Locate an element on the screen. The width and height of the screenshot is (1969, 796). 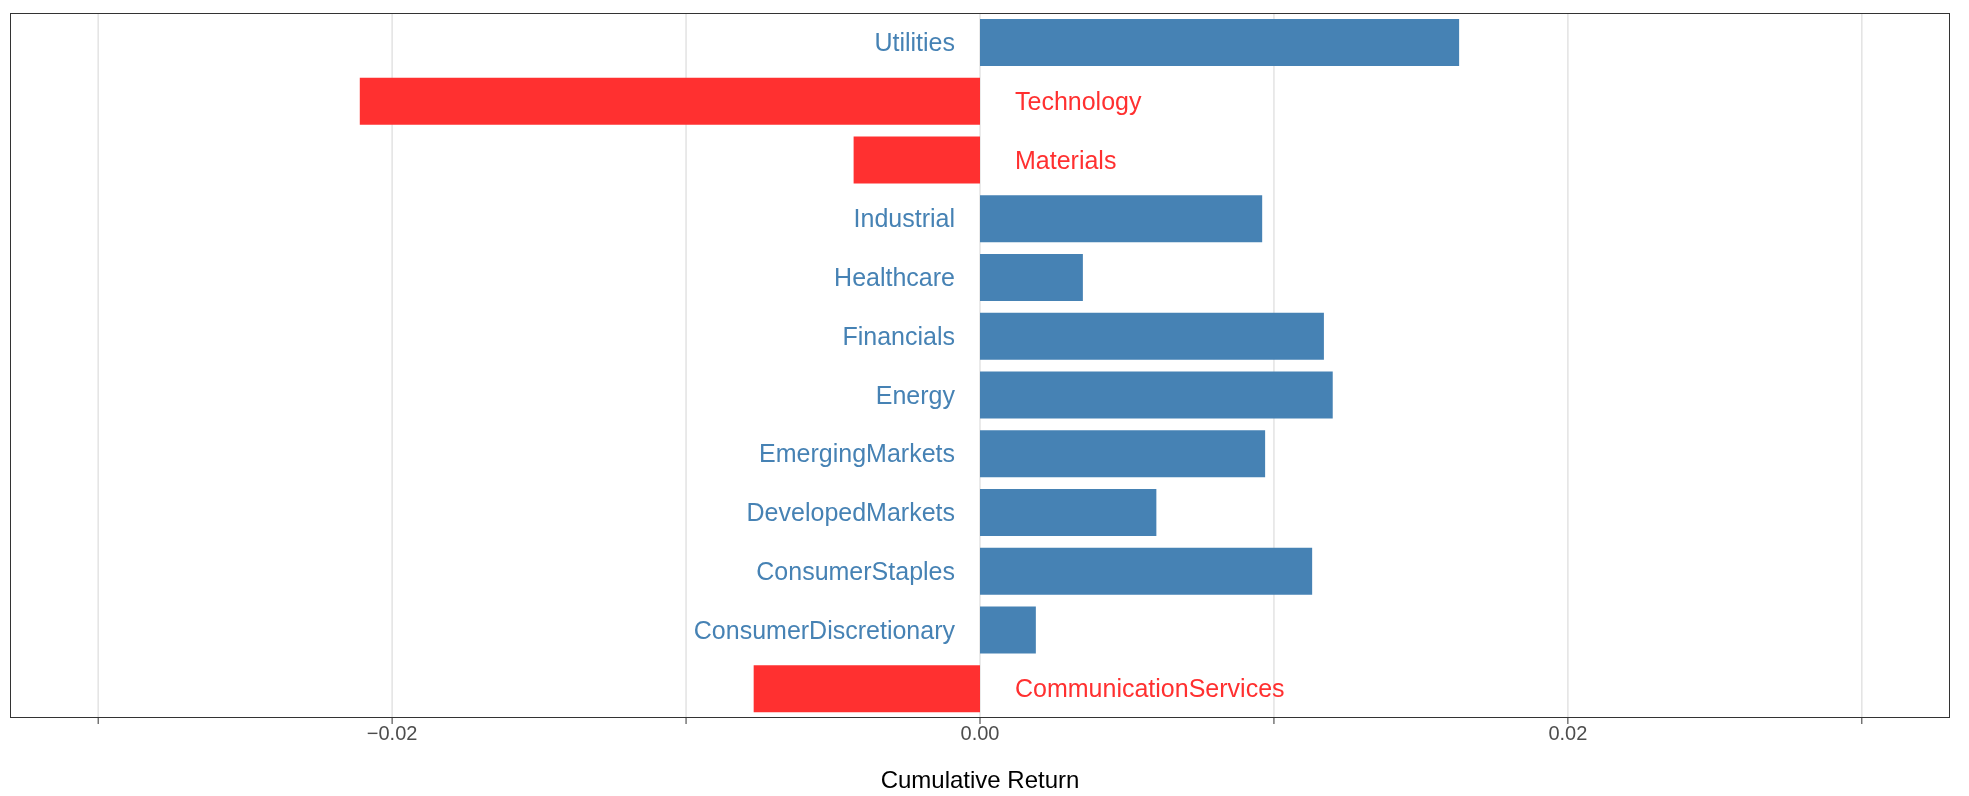
x-tick-label: 0.02 is located at coordinates (1568, 733).